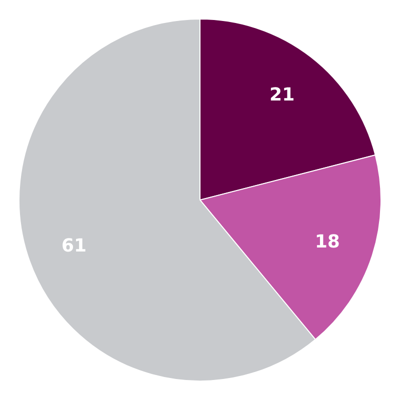 Image resolution: width=400 pixels, height=400 pixels. I want to click on data-label: 18, so click(327, 242).